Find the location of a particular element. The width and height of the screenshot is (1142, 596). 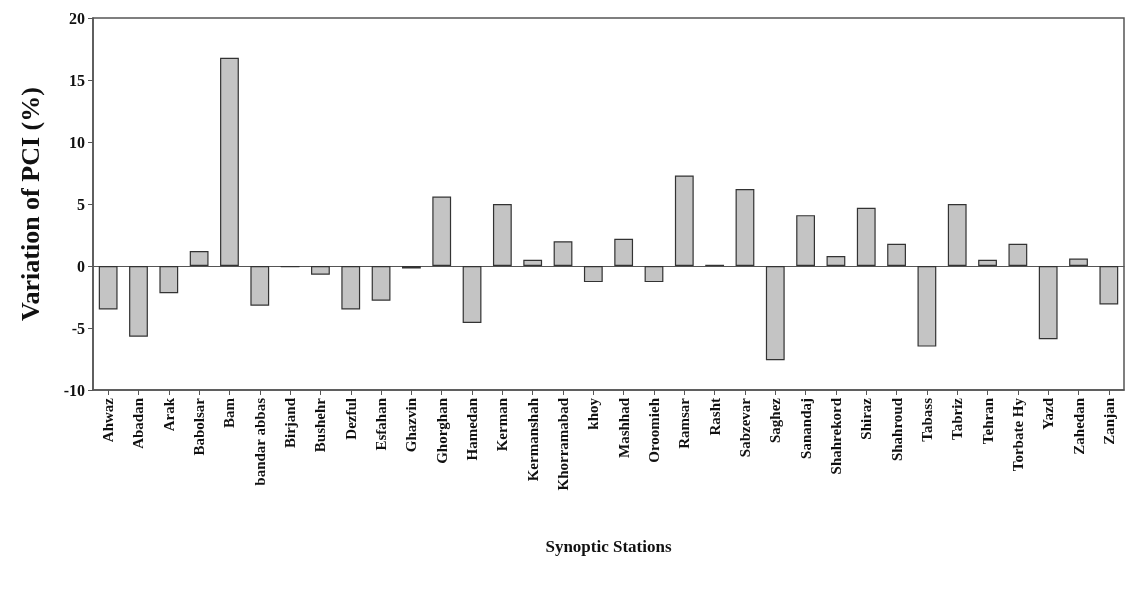

y-tick-label: -5 is located at coordinates (78, 328).